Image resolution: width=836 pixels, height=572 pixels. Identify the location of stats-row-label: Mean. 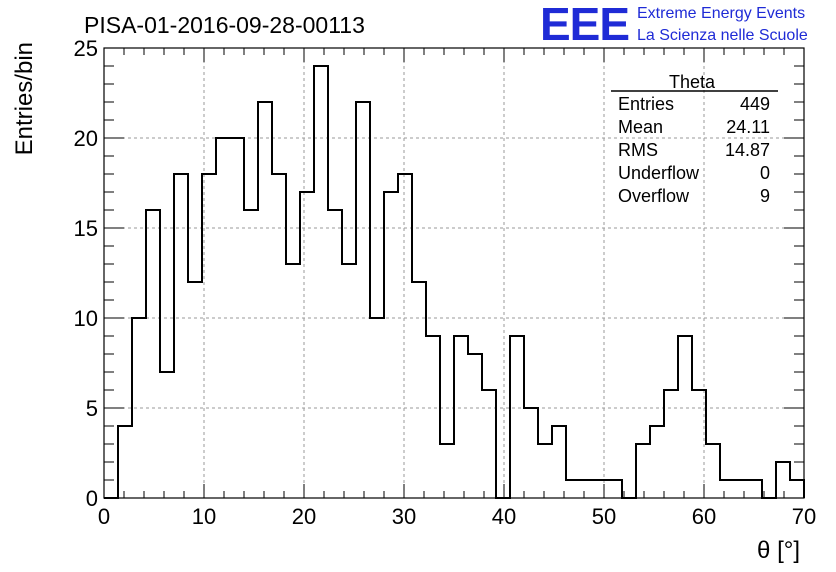
(640, 127).